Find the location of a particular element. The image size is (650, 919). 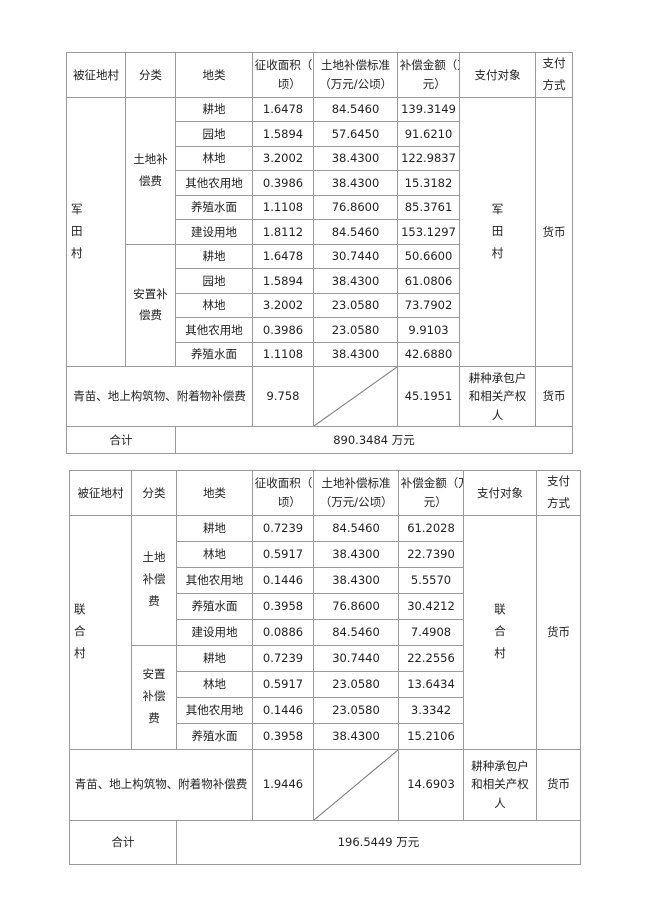

amount-cell-text: 30.4212 is located at coordinates (431, 605).